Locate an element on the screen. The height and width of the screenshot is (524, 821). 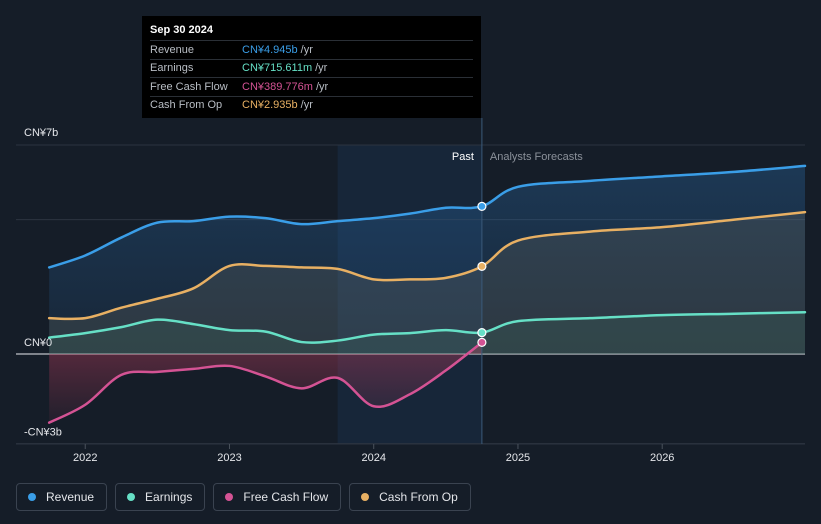
tooltip-row-cash-from-op: Cash From Op CN¥2.935b /yr is located at coordinates (311, 105).